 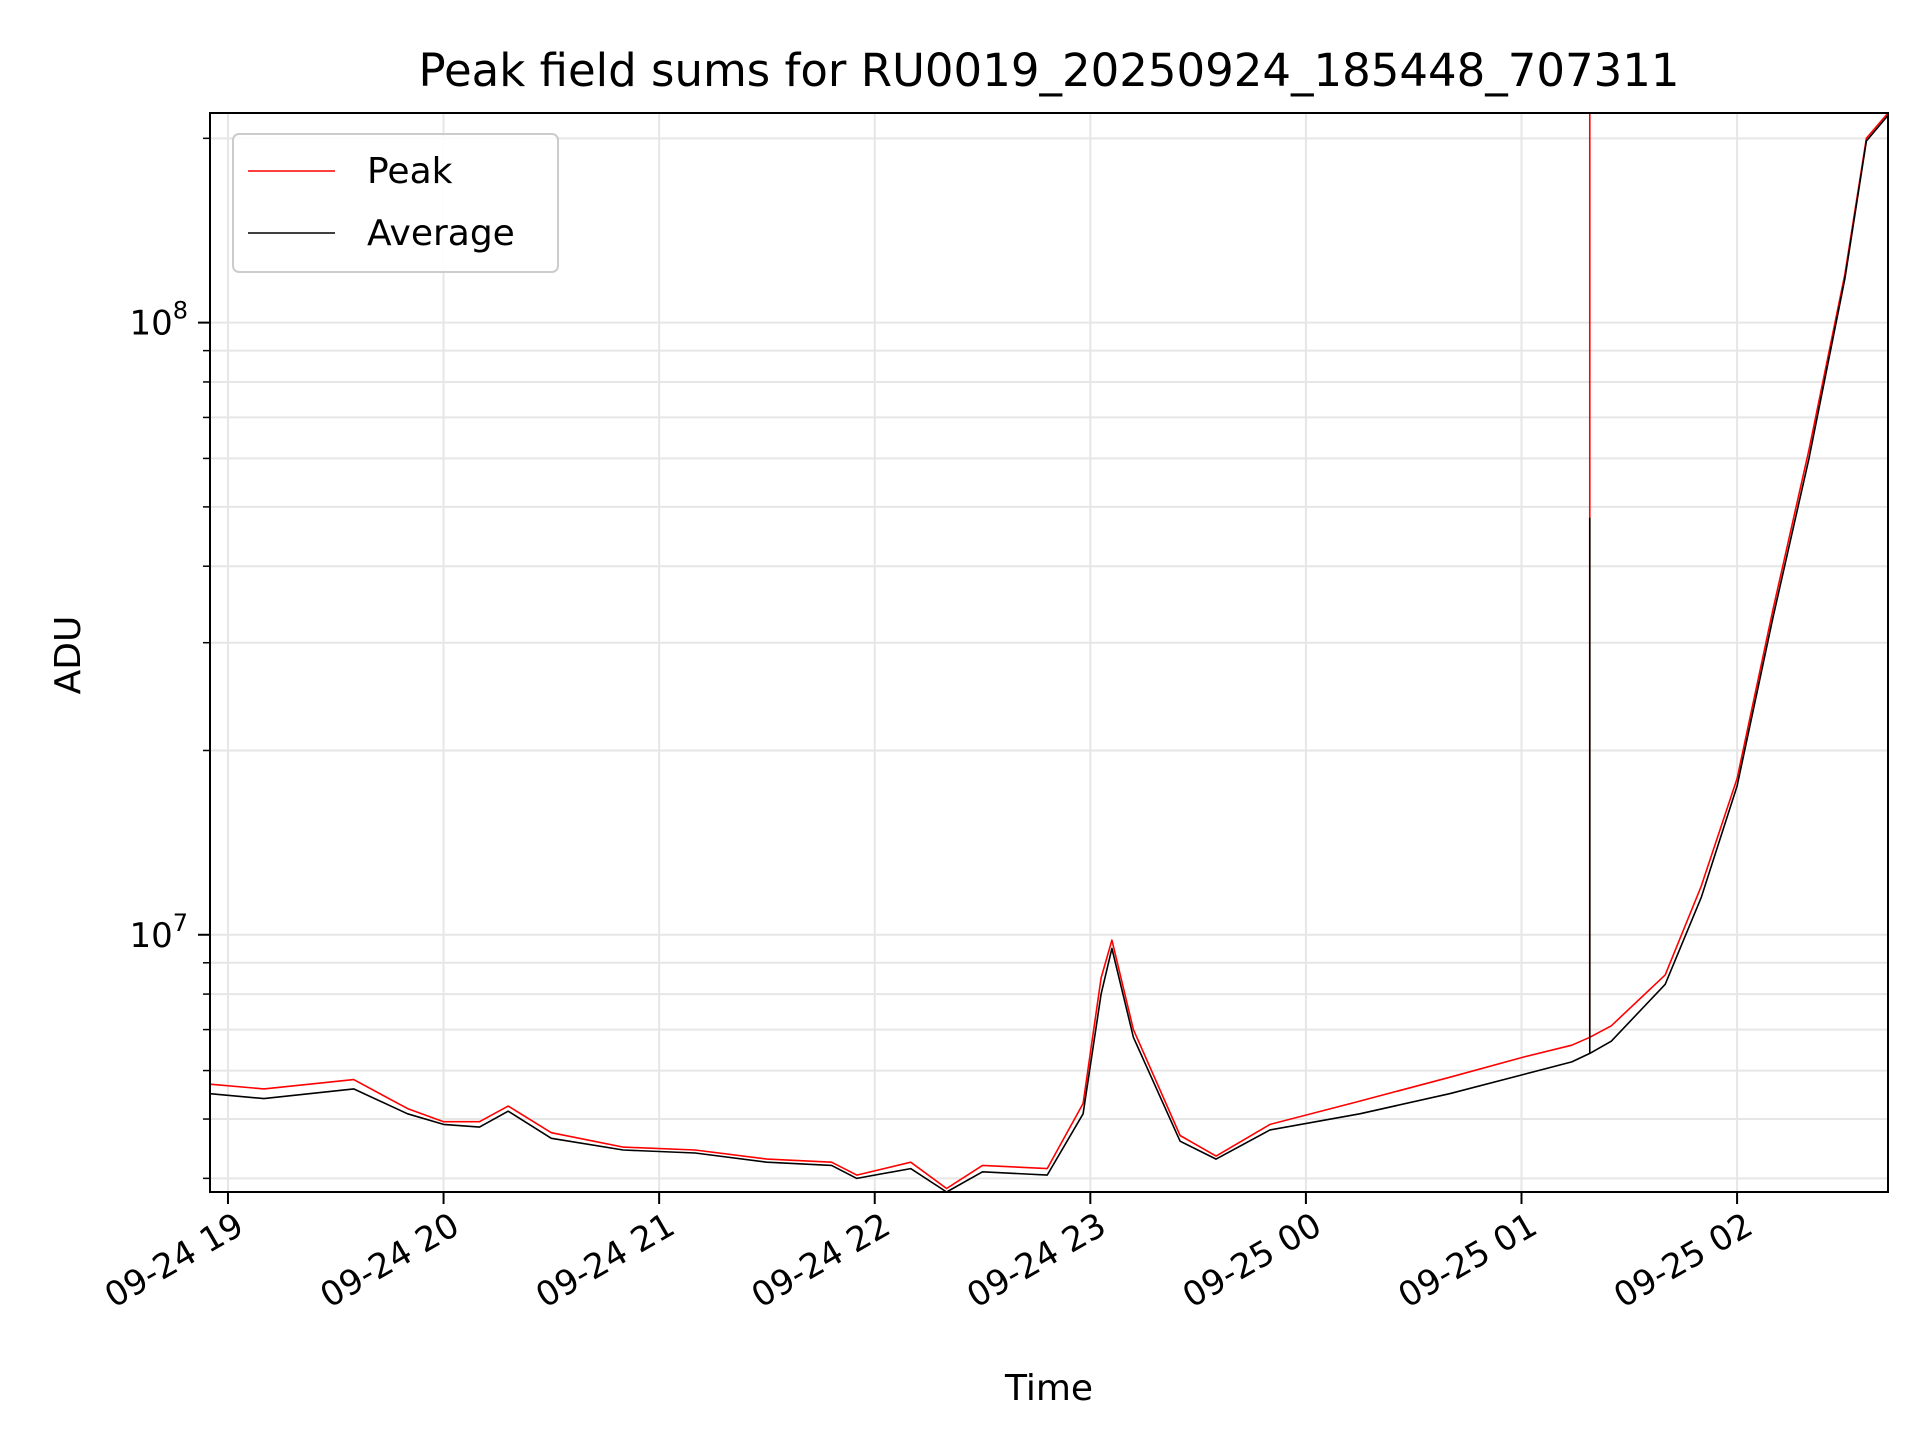 I want to click on x-tick-label: 09-24 19, so click(x=174, y=1260).